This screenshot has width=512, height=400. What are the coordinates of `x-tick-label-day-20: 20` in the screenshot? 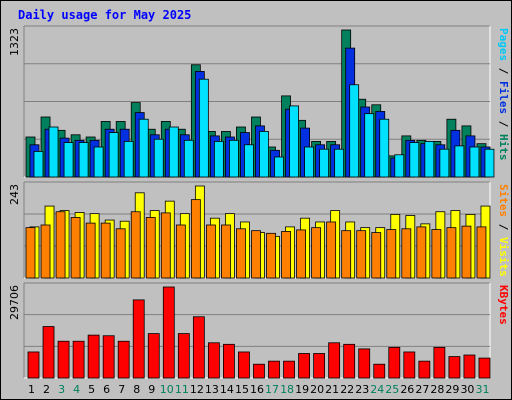 It's located at (317, 389).